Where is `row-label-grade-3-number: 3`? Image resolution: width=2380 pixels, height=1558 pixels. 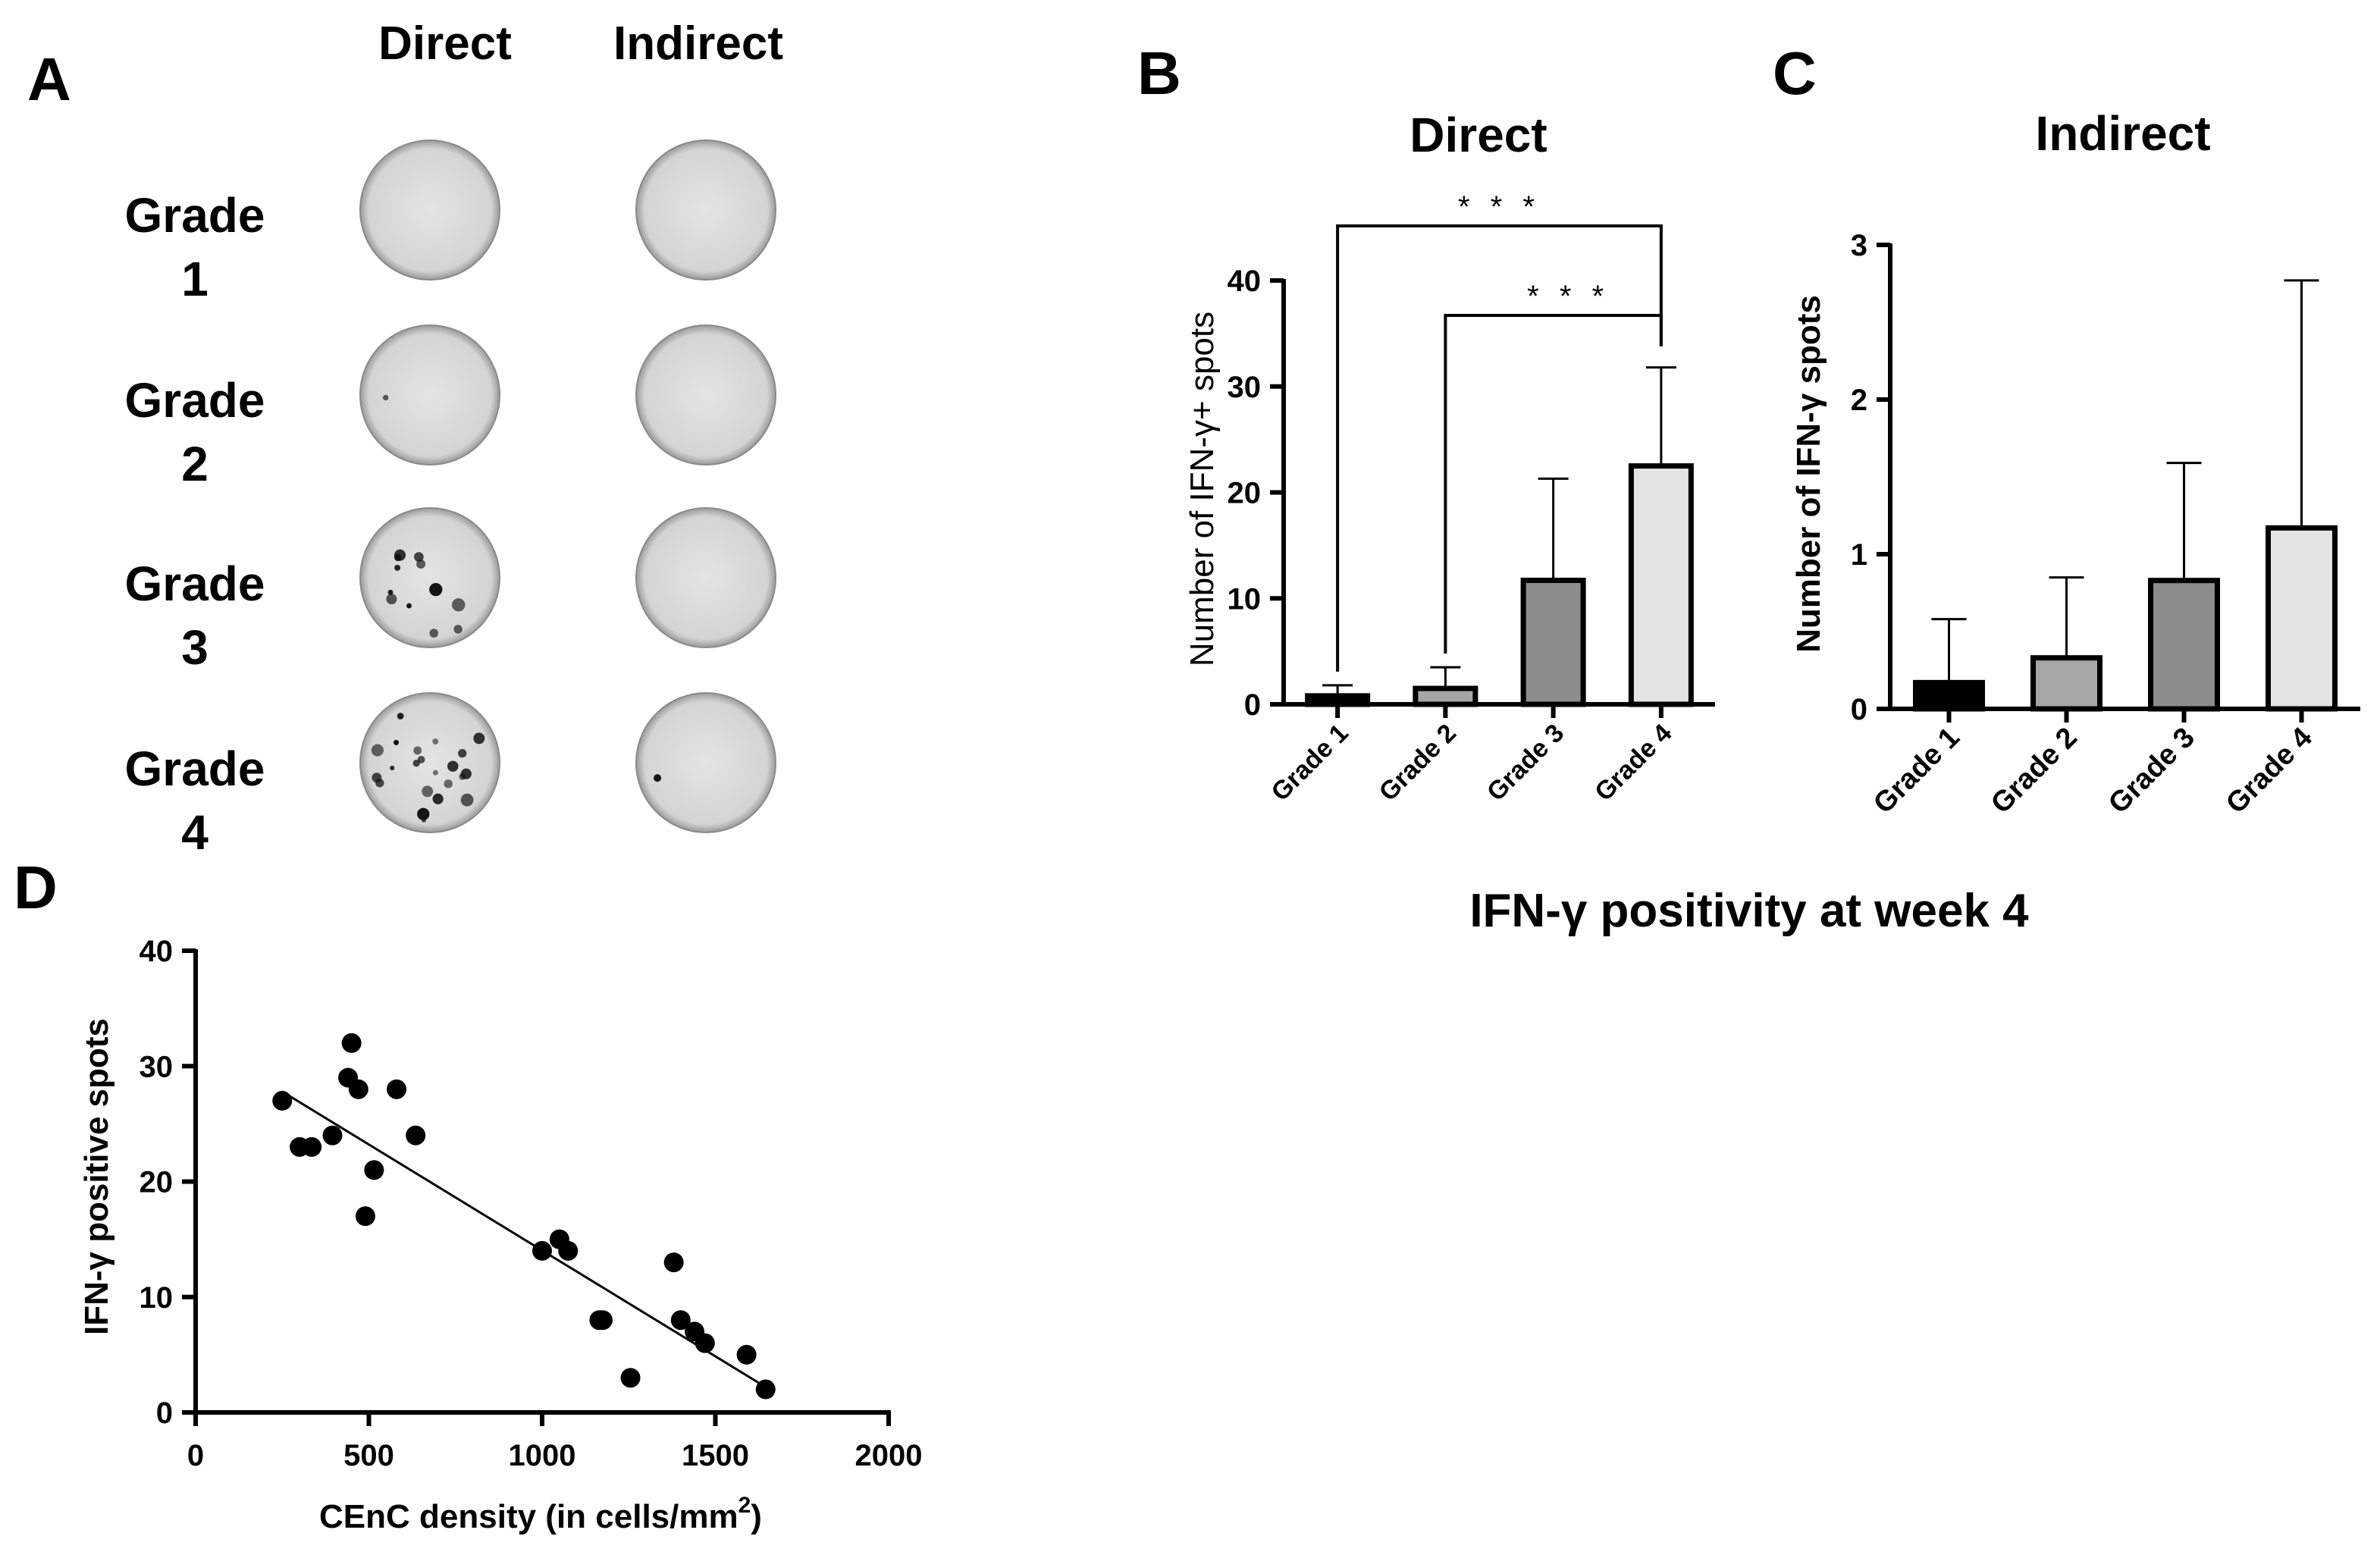
row-label-grade-3-number: 3 is located at coordinates (195, 647).